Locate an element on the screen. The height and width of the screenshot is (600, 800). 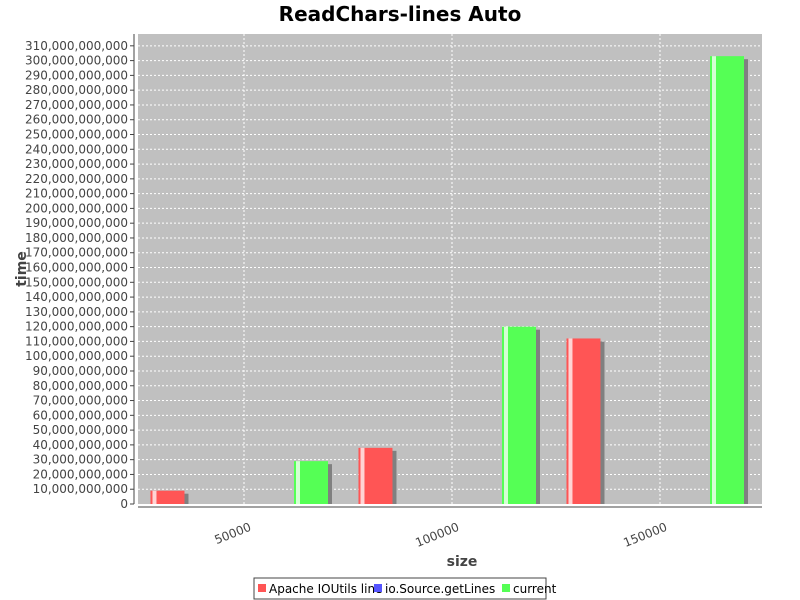
legend-label: current is located at coordinates (535, 589).